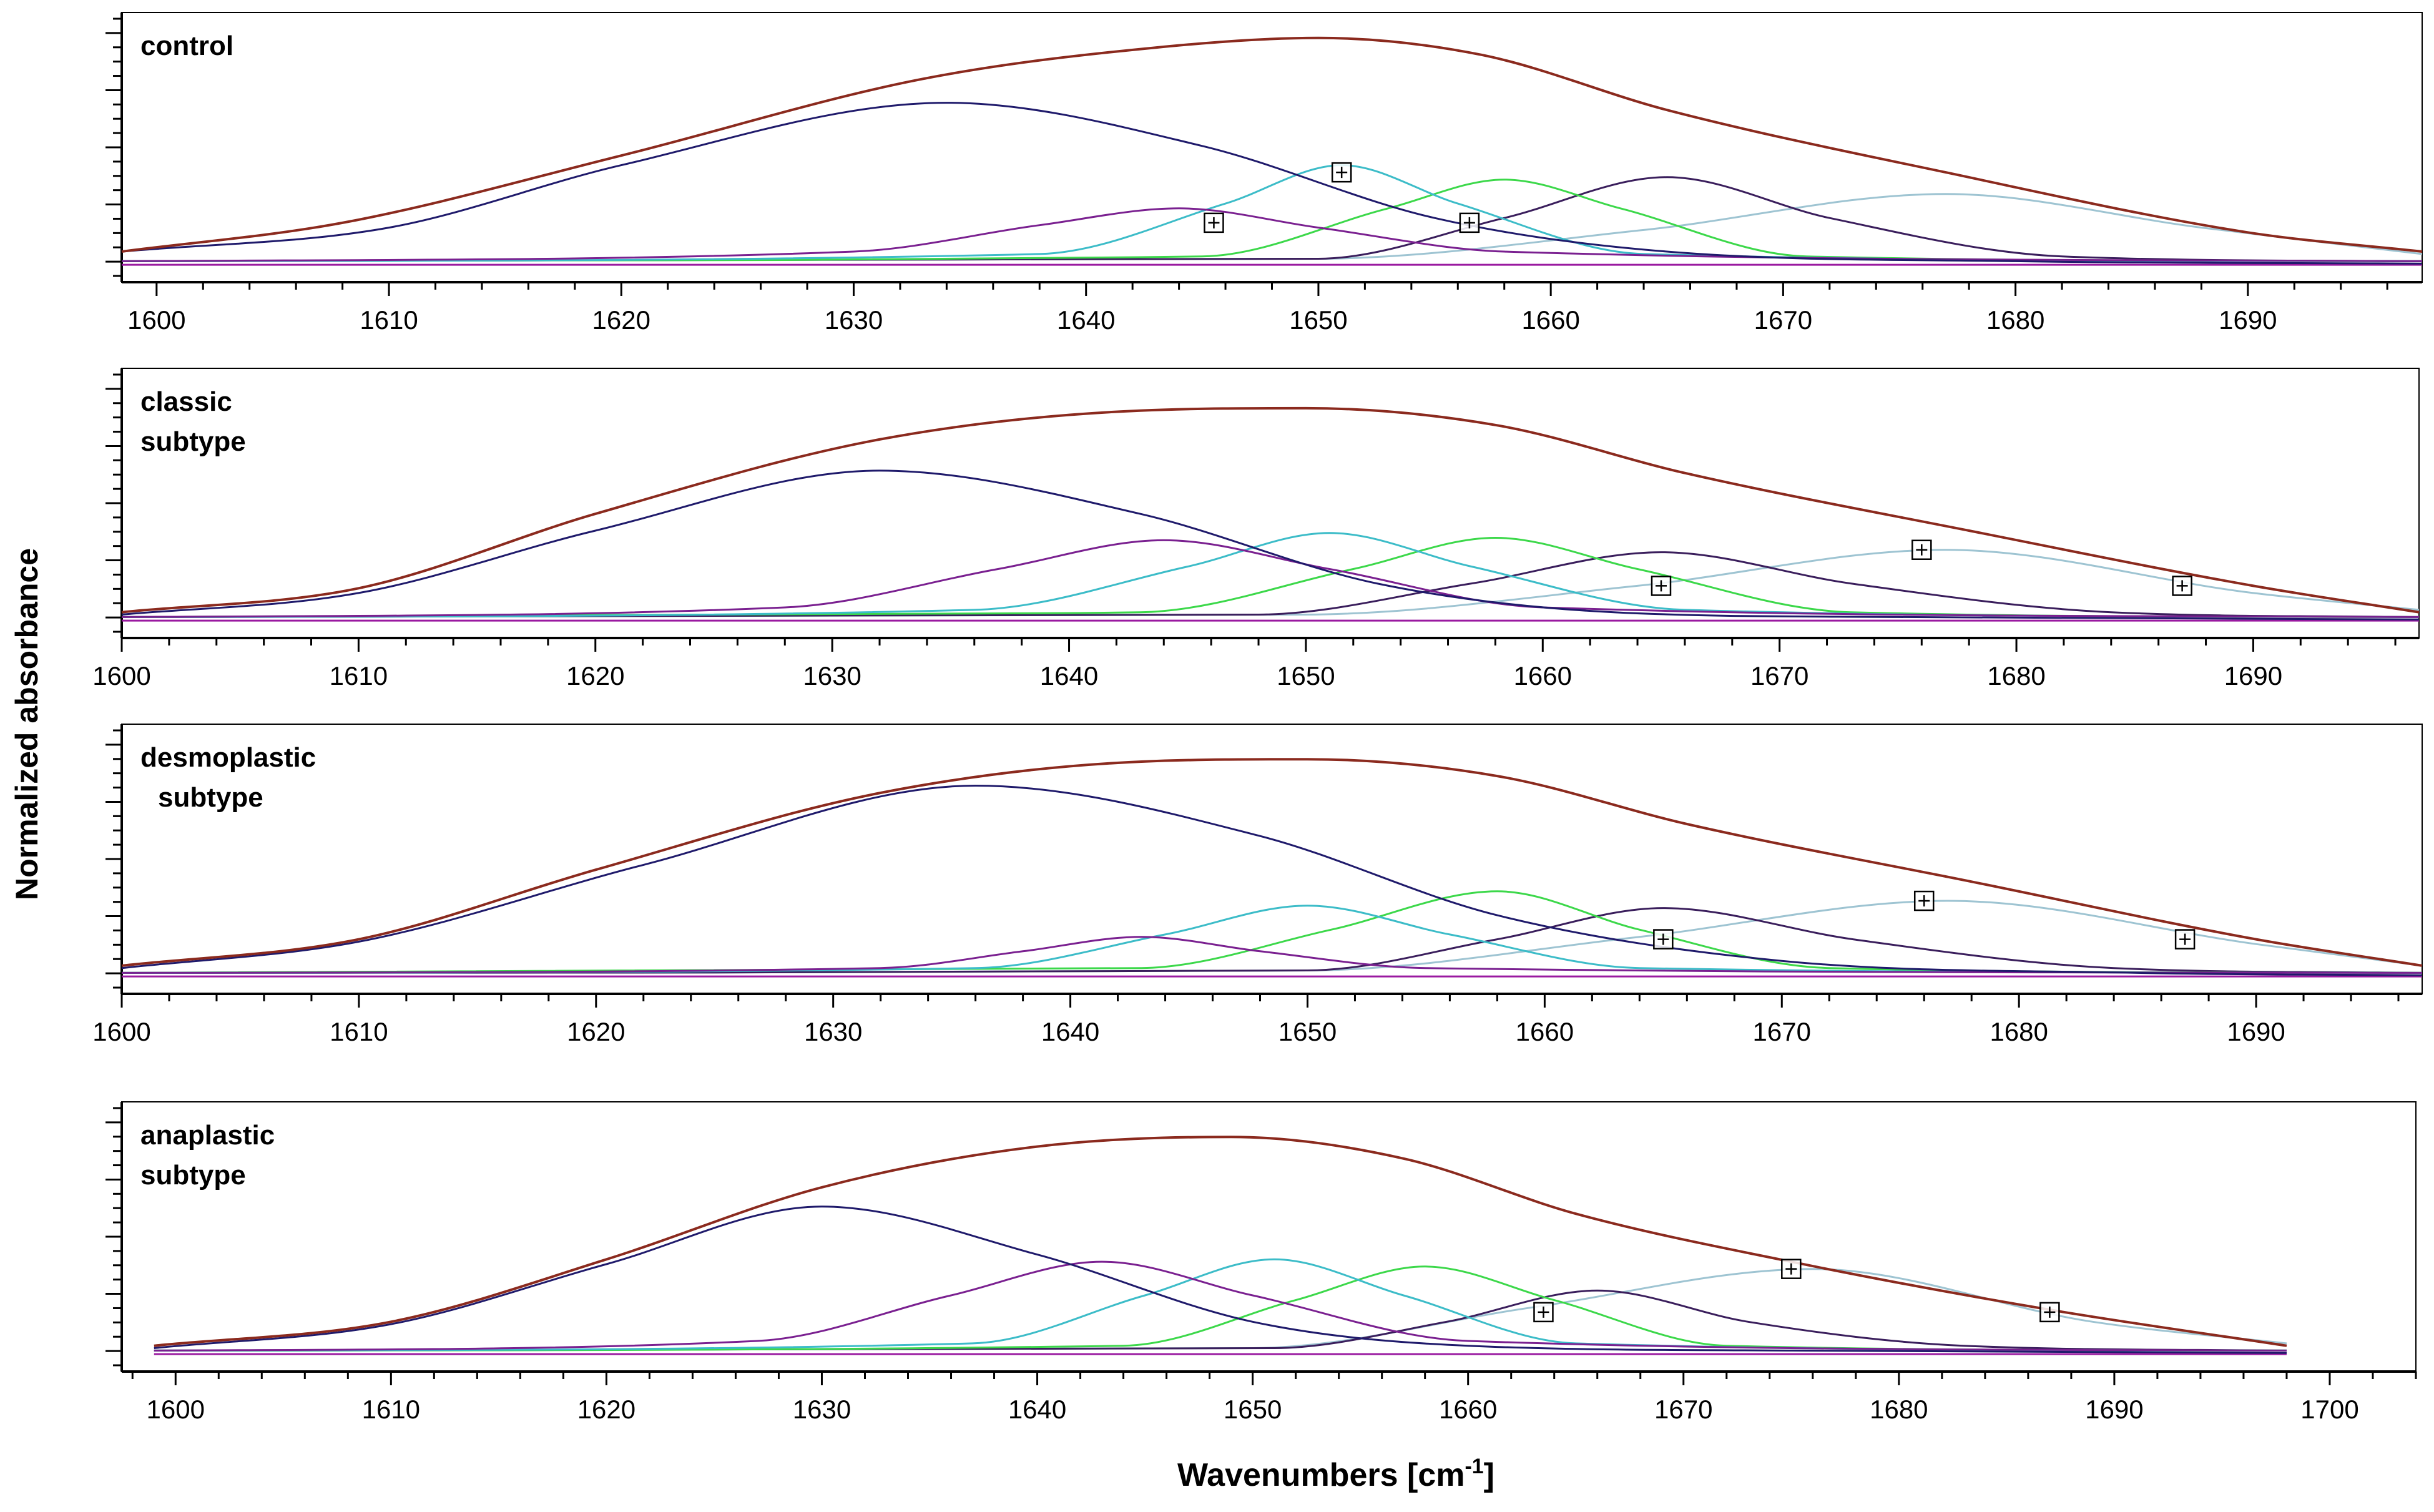  I want to click on x-tick-label: 1700, so click(2329, 1409).